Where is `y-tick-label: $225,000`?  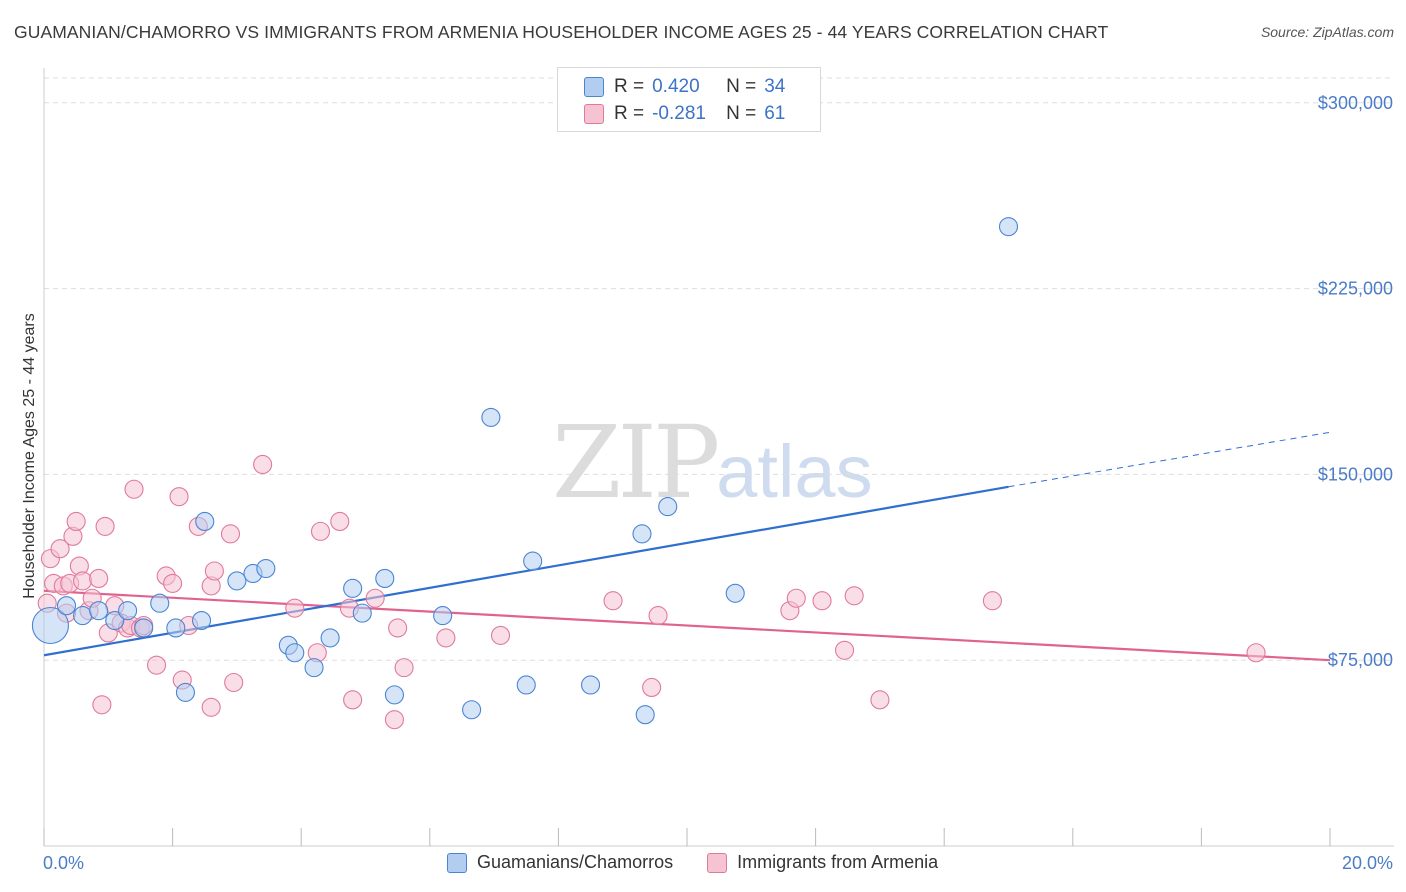 y-tick-label: $225,000 is located at coordinates (1355, 289).